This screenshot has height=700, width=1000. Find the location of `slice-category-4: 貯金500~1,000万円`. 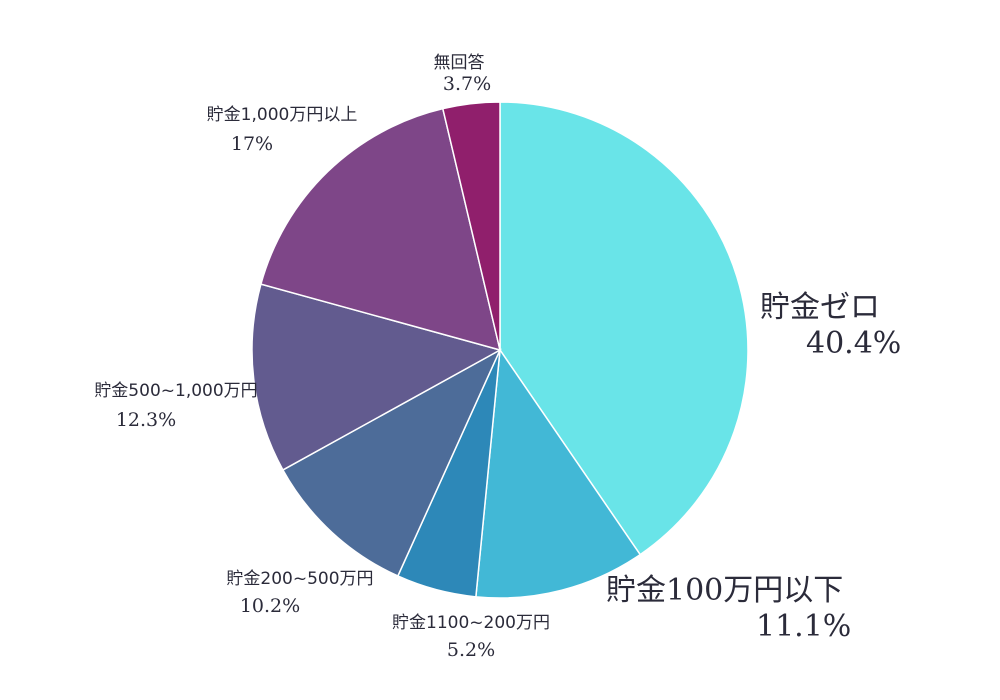

slice-category-4: 貯金500~1,000万円 is located at coordinates (176, 391).